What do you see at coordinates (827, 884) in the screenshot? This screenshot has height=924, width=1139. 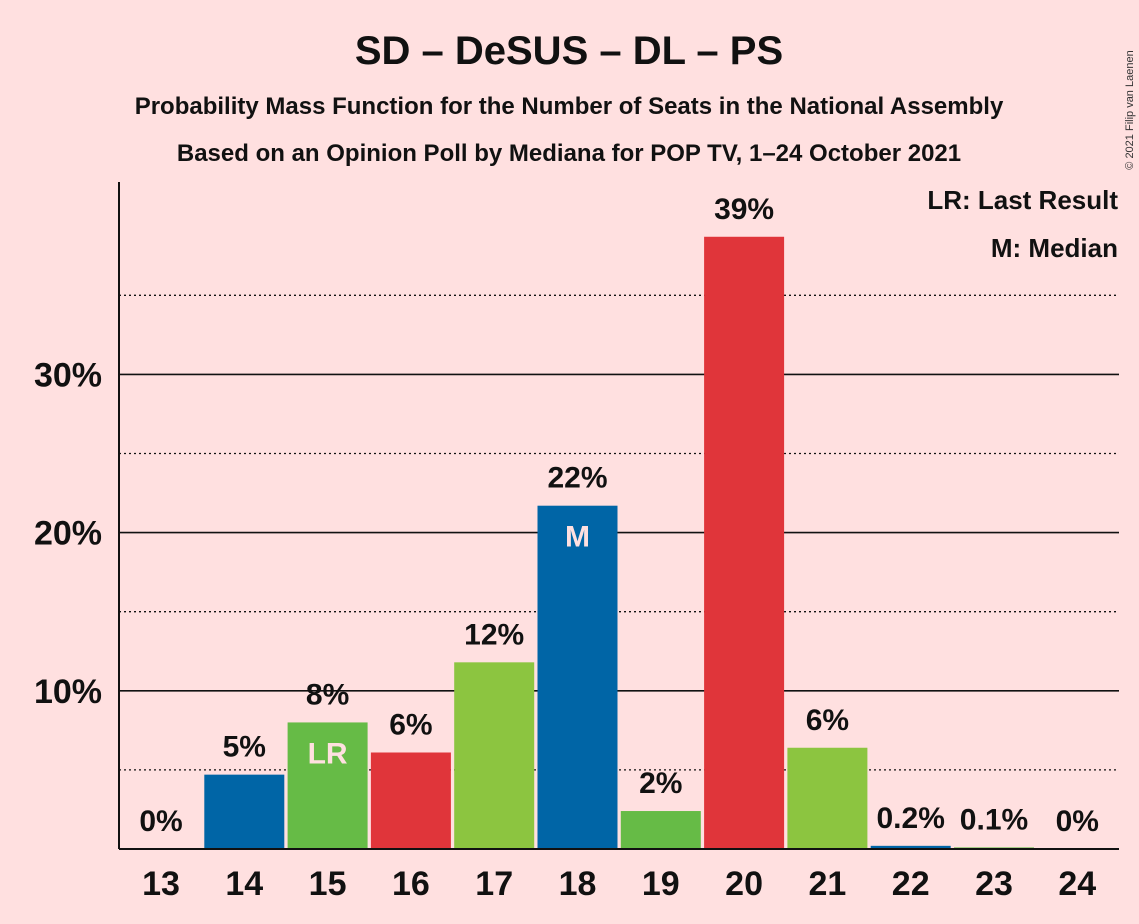 I see `x-tick-label: 21` at bounding box center [827, 884].